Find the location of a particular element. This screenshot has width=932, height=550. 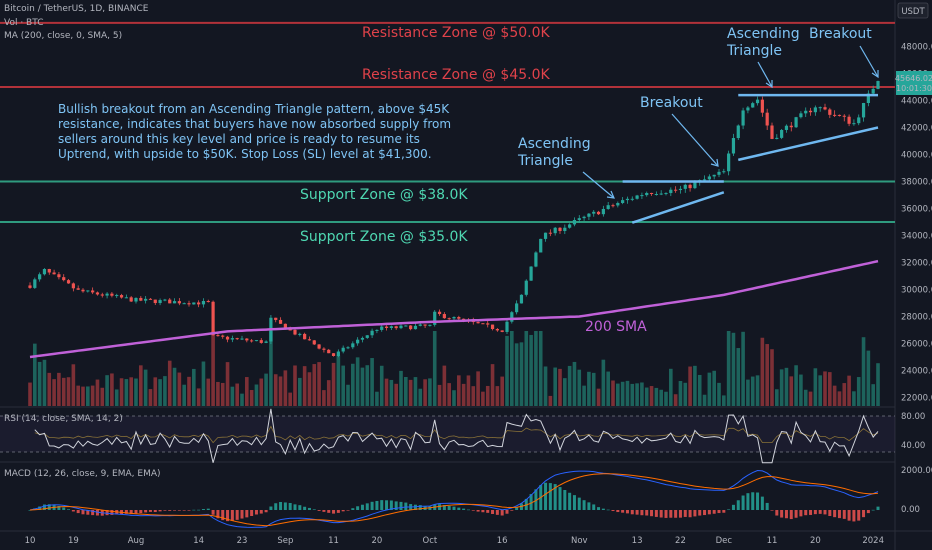

symbol-title: Bitcoin / TetherUS, 1D, BINANCE is located at coordinates (76, 9).